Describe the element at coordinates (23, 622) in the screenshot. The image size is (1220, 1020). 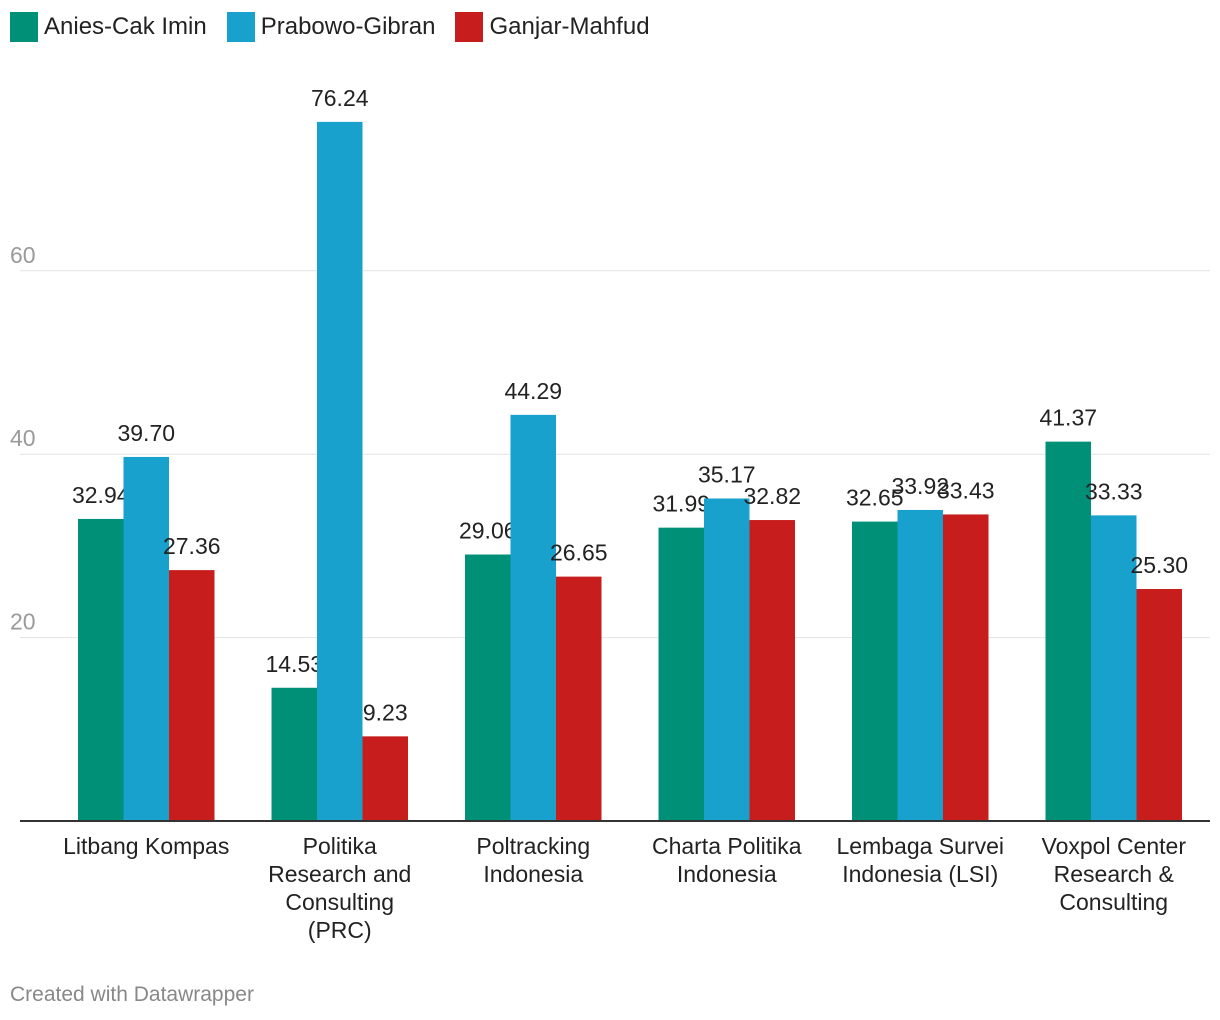
I see `y-tick-label-20: 20` at that location.